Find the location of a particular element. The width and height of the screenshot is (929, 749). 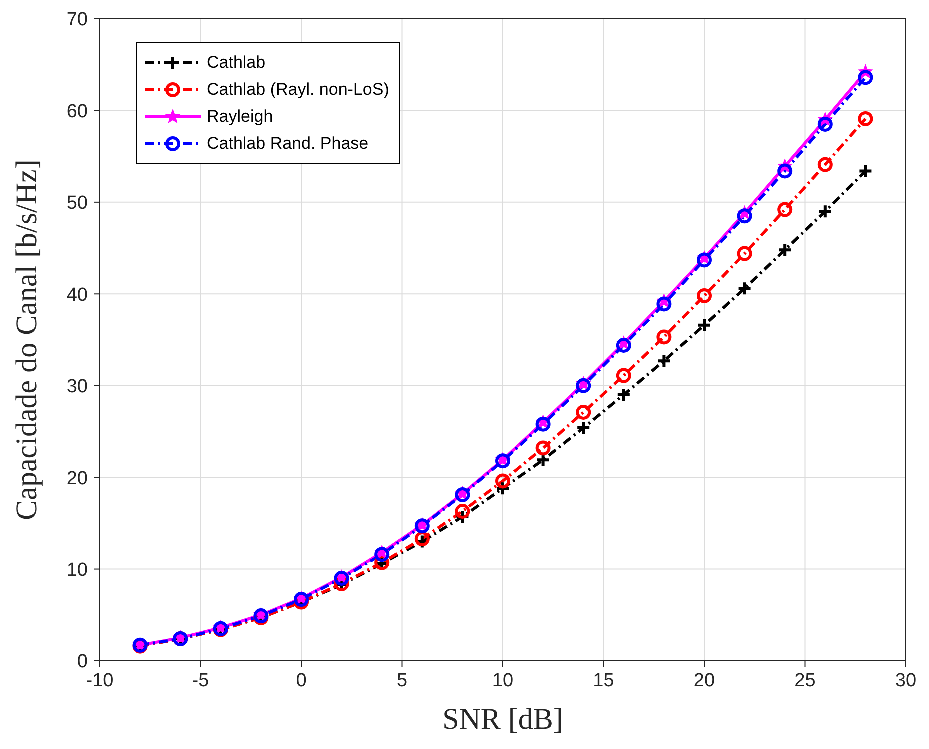

x-tick-label: 15 is located at coordinates (603, 681).